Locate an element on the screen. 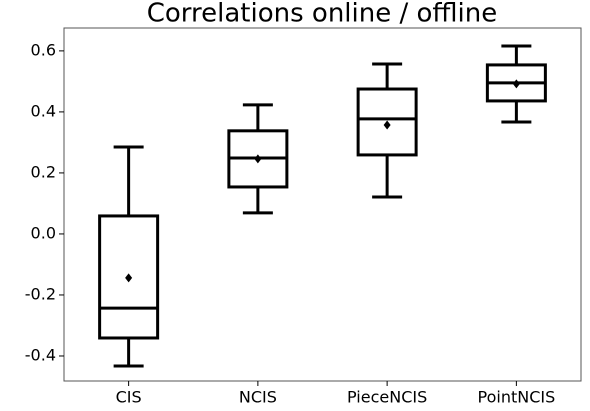 This screenshot has height=411, width=590. y-tick-label: 0.0 is located at coordinates (43, 232).